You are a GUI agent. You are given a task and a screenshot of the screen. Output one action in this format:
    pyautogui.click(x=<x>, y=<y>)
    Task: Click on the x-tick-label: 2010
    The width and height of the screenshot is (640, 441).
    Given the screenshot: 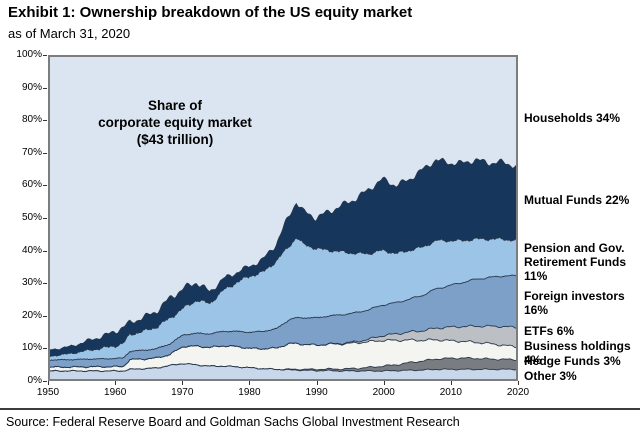 What is the action you would take?
    pyautogui.click(x=450, y=392)
    